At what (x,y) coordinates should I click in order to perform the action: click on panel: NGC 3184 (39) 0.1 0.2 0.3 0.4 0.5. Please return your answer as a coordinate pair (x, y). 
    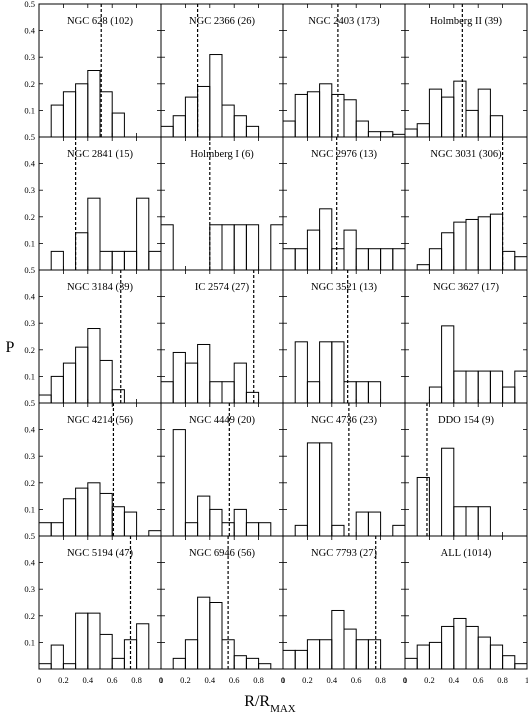
    Looking at the image, I should click on (93, 334).